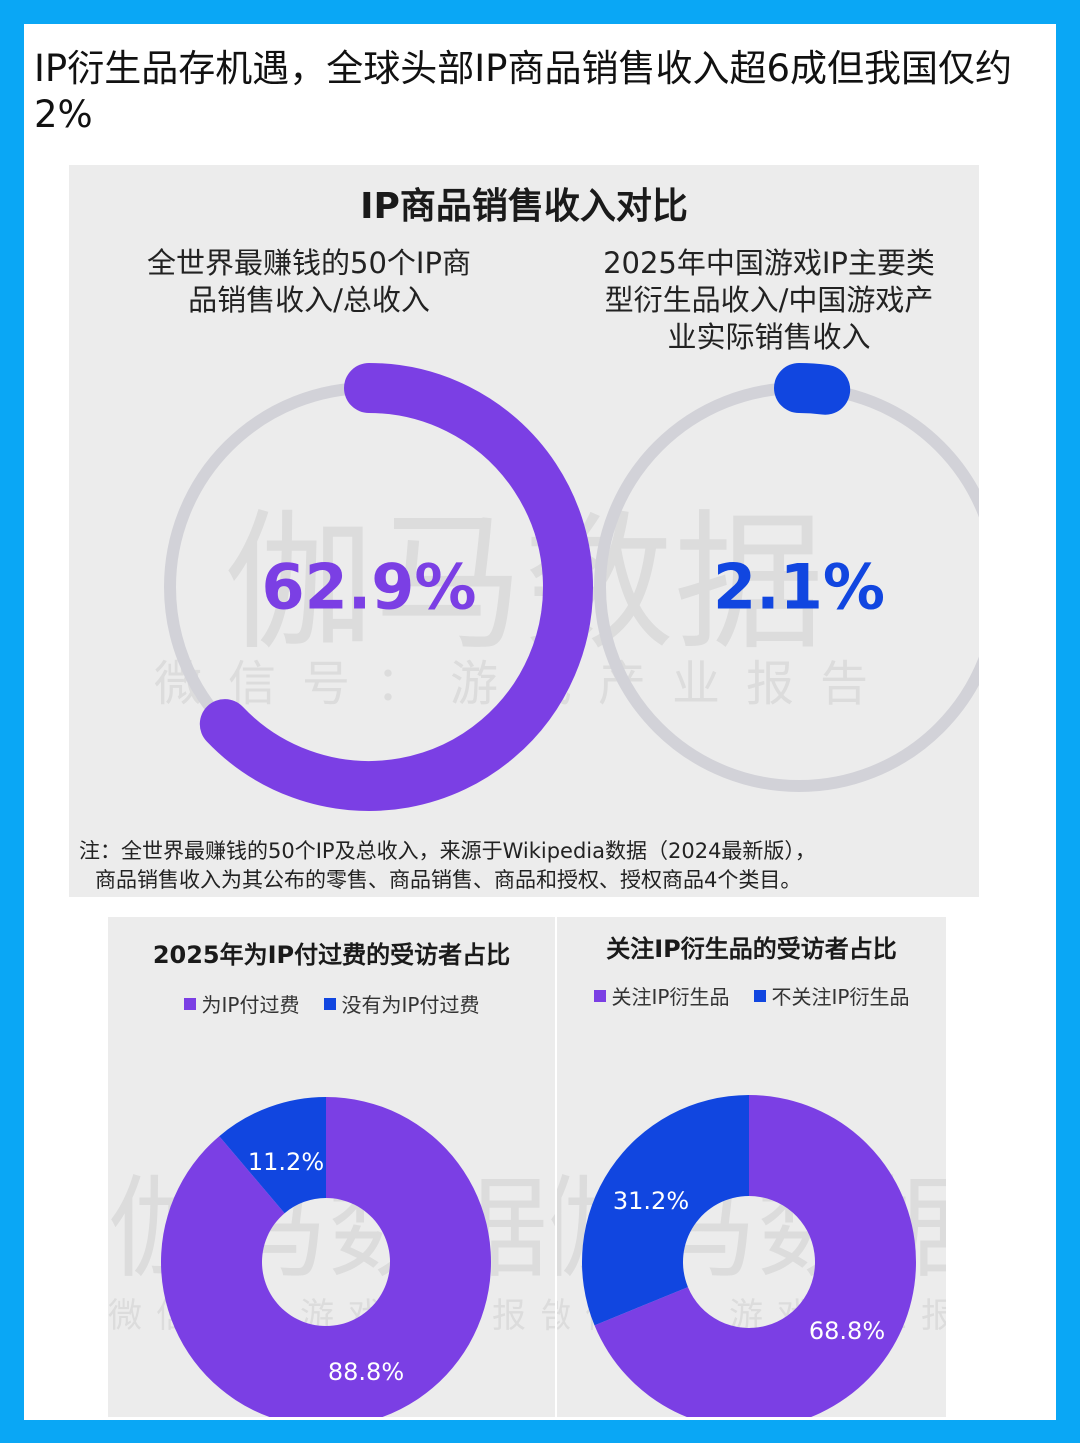 The height and width of the screenshot is (1443, 1080). What do you see at coordinates (368, 587) in the screenshot?
I see `ring-value-label: 62.9%` at bounding box center [368, 587].